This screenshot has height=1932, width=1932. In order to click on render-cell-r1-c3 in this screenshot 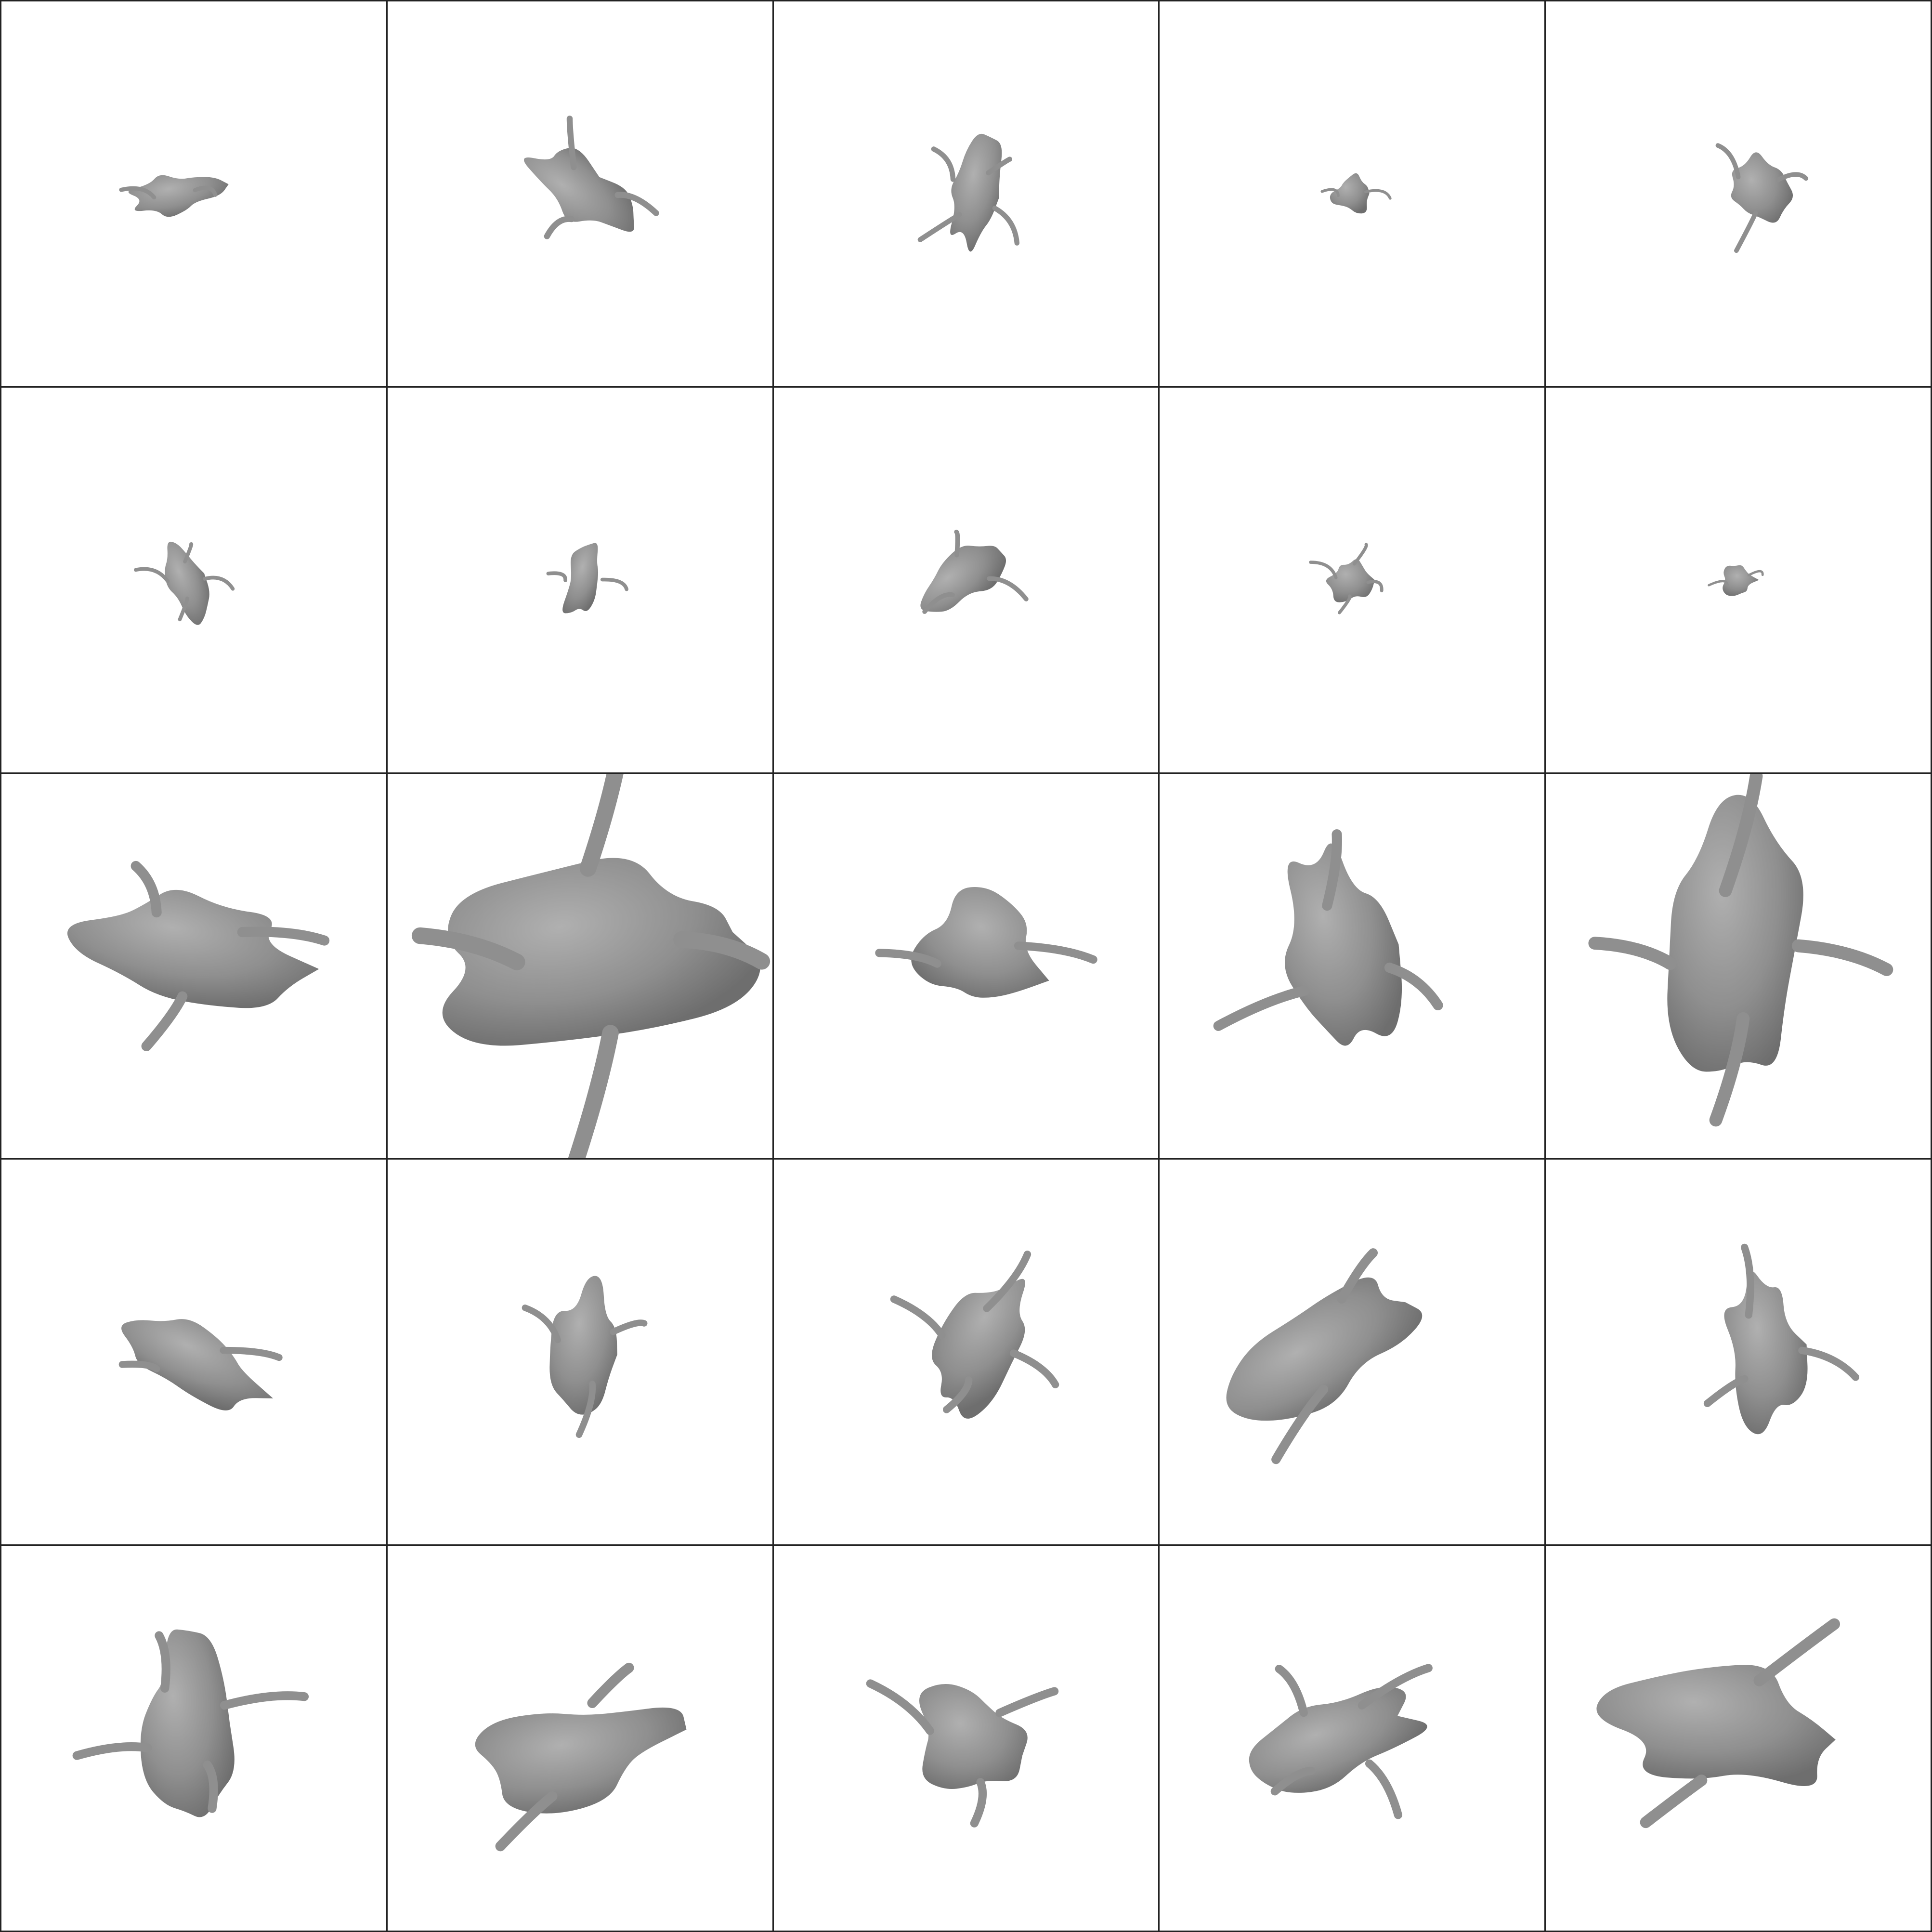, I will do `click(966, 194)`.